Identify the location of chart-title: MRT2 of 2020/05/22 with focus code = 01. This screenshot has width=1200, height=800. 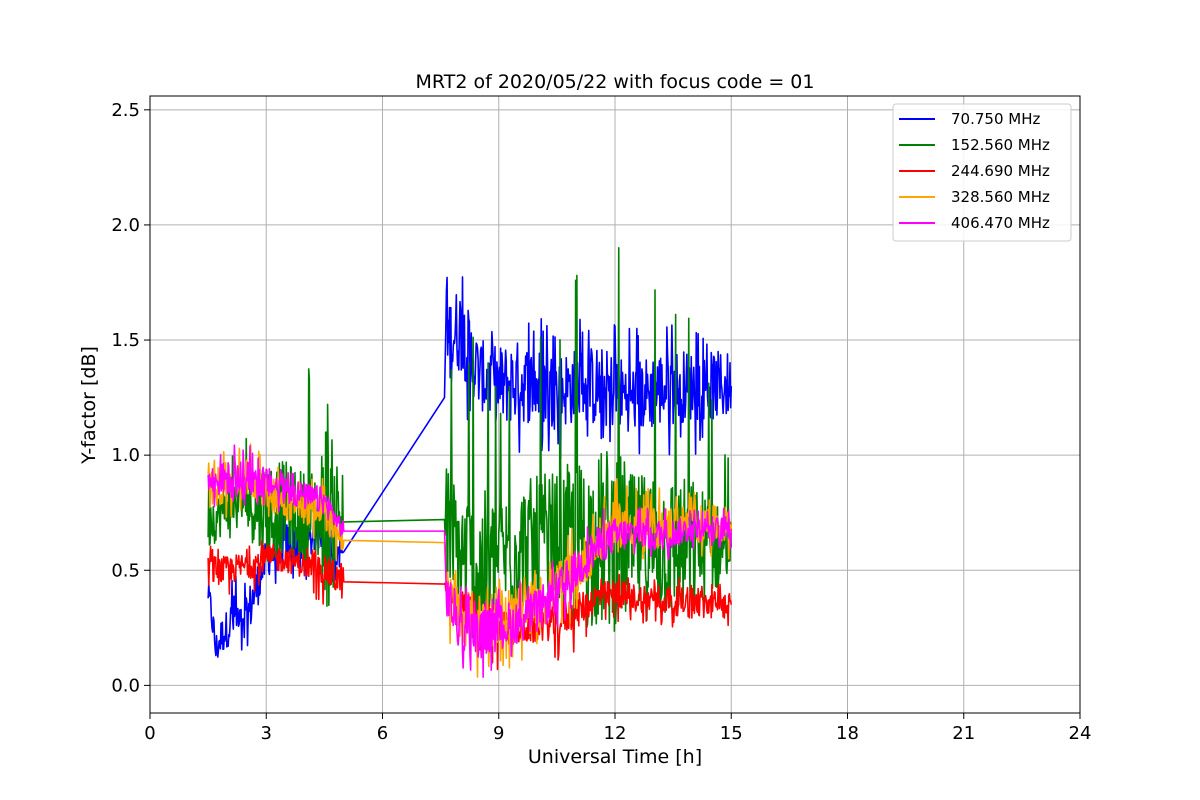
(615, 82).